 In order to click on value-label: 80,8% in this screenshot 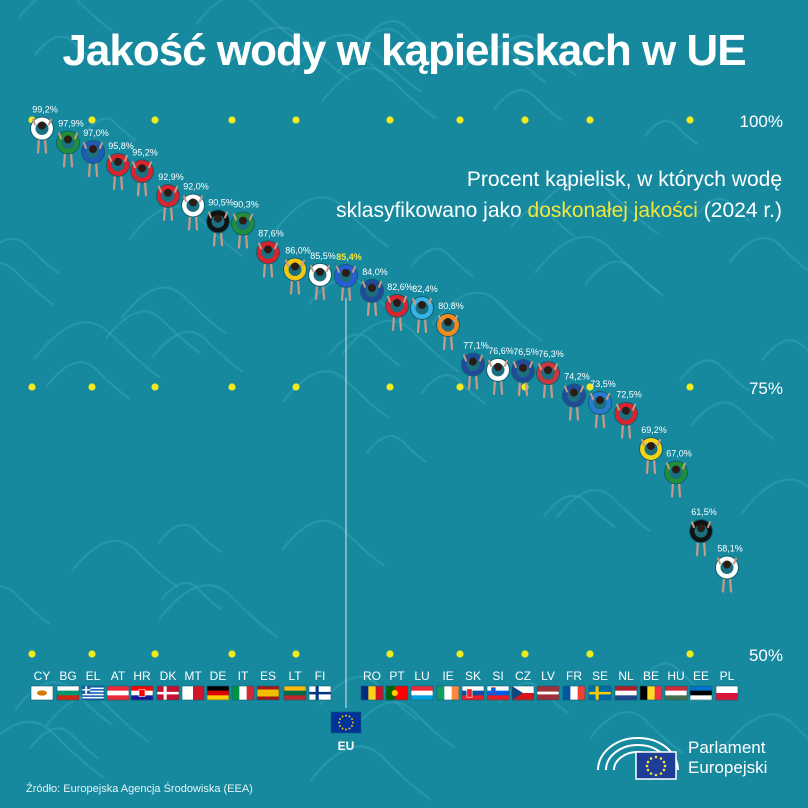, I will do `click(451, 306)`.